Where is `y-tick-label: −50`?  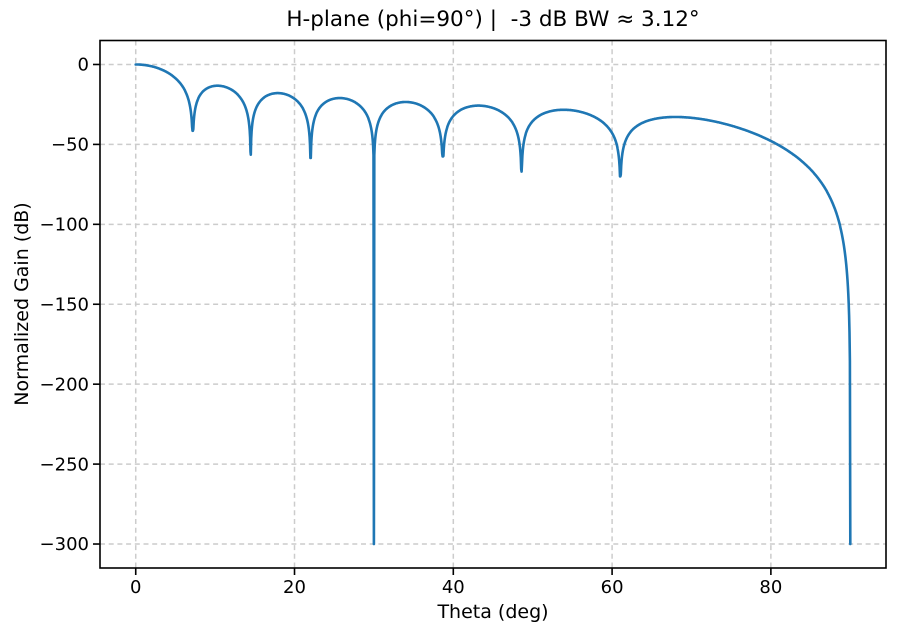 y-tick-label: −50 is located at coordinates (70, 145).